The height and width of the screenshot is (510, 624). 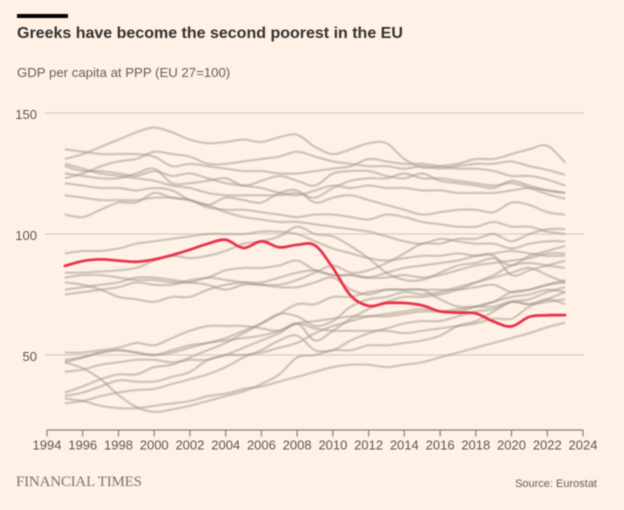 What do you see at coordinates (332, 445) in the screenshot?
I see `svg-text: 2010` at bounding box center [332, 445].